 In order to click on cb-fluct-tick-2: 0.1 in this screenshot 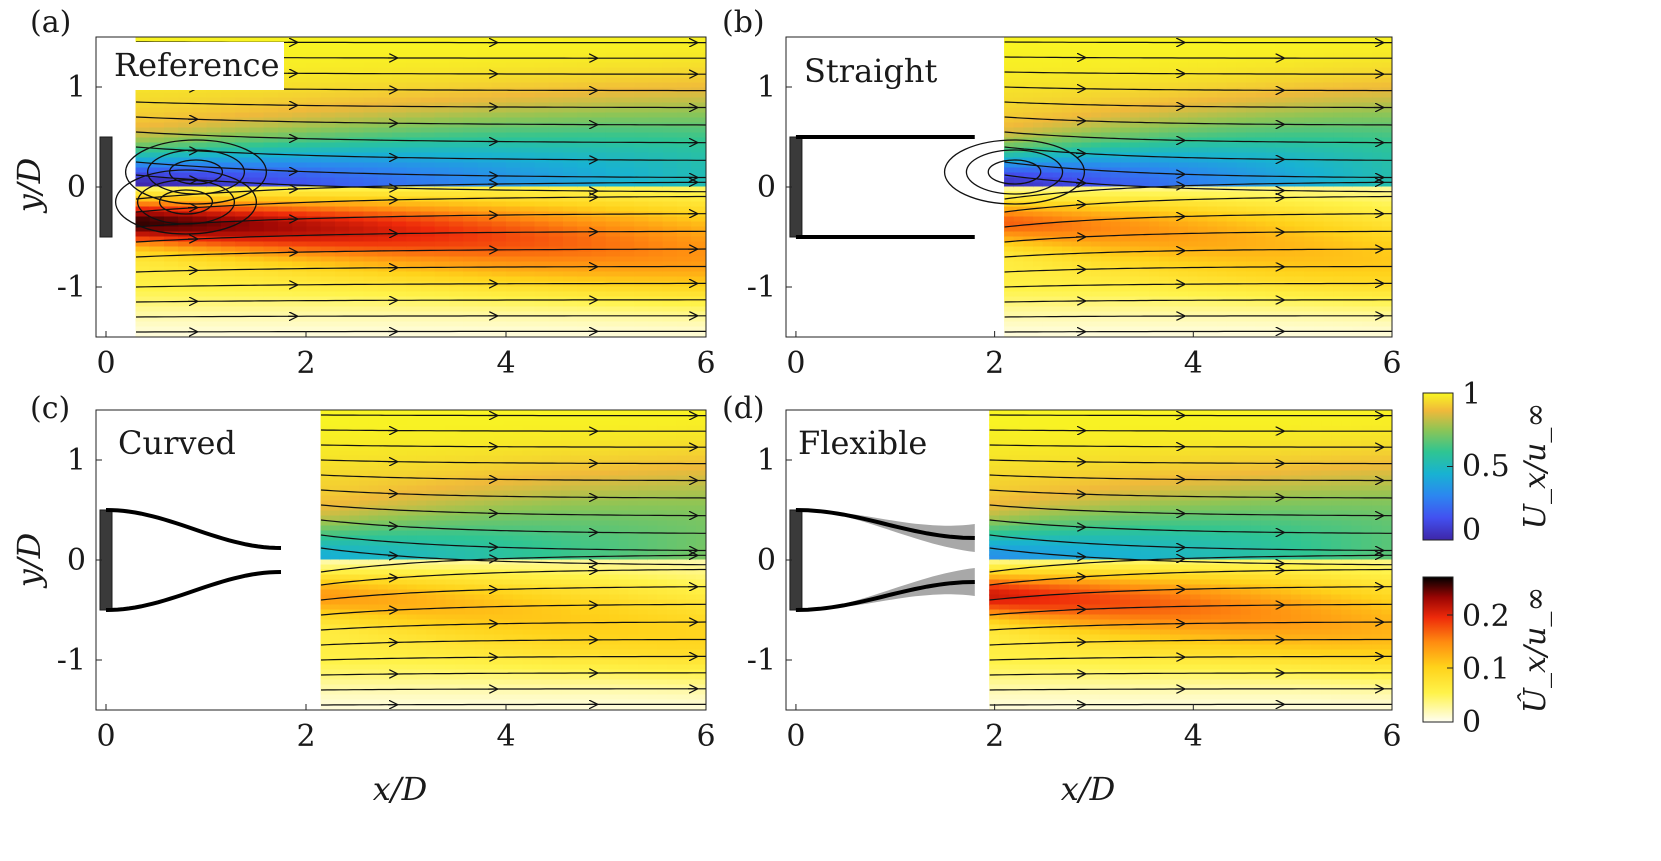, I will do `click(1486, 669)`.